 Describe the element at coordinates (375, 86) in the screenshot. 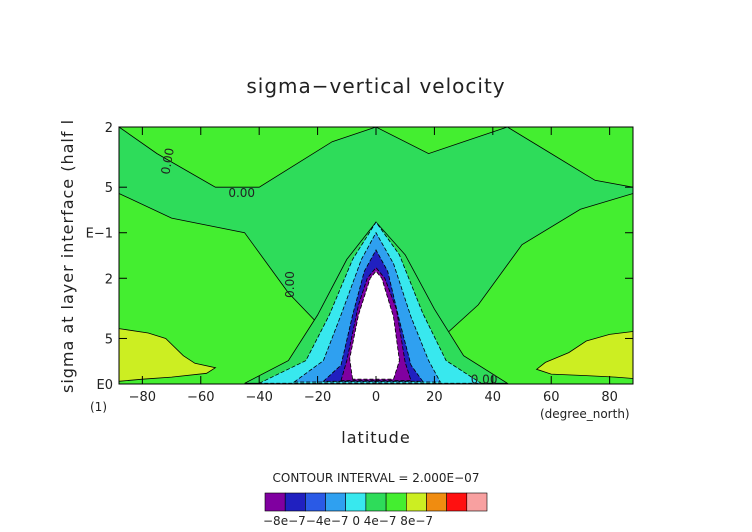

I see `chart-title: sigma−vertical velocity` at that location.